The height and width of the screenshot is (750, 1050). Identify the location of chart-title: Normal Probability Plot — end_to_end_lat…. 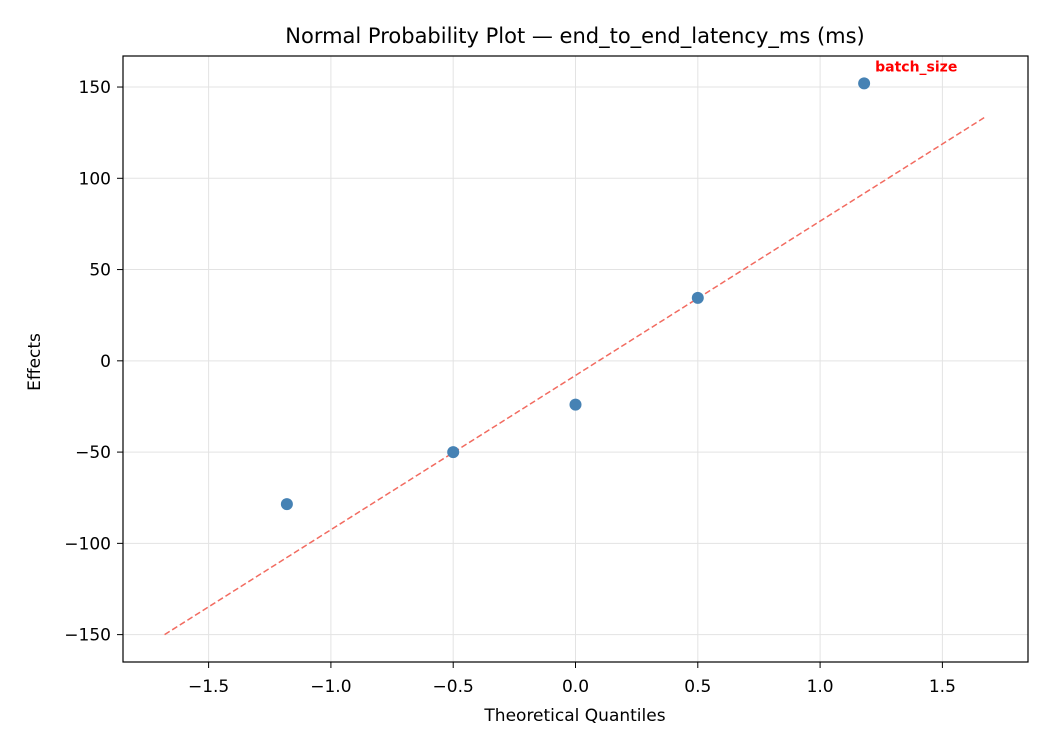
(574, 36).